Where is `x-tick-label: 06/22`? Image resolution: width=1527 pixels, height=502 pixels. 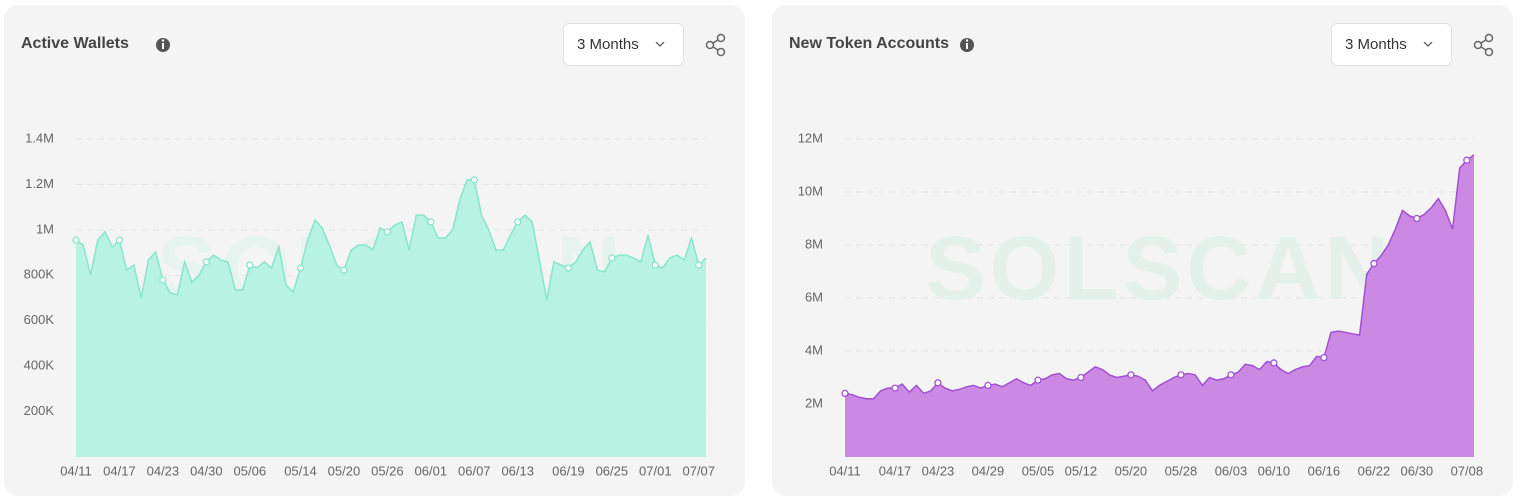 x-tick-label: 06/22 is located at coordinates (1374, 470).